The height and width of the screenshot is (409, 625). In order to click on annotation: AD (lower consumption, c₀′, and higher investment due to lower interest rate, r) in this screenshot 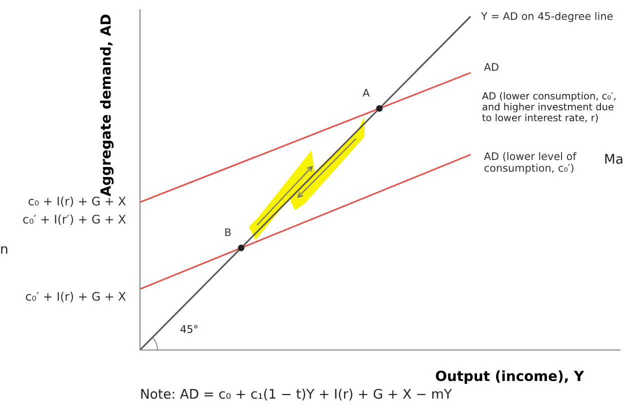, I will do `click(549, 107)`.